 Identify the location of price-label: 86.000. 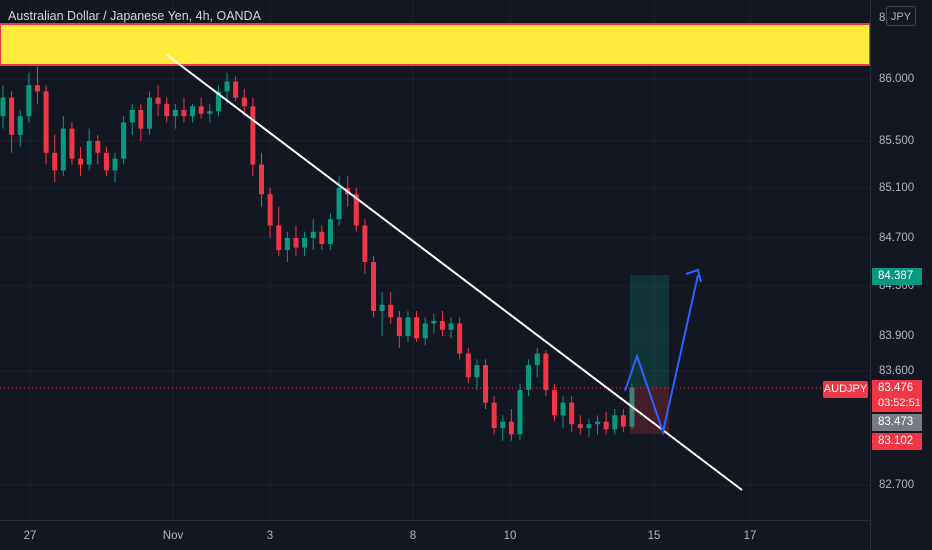
(897, 79).